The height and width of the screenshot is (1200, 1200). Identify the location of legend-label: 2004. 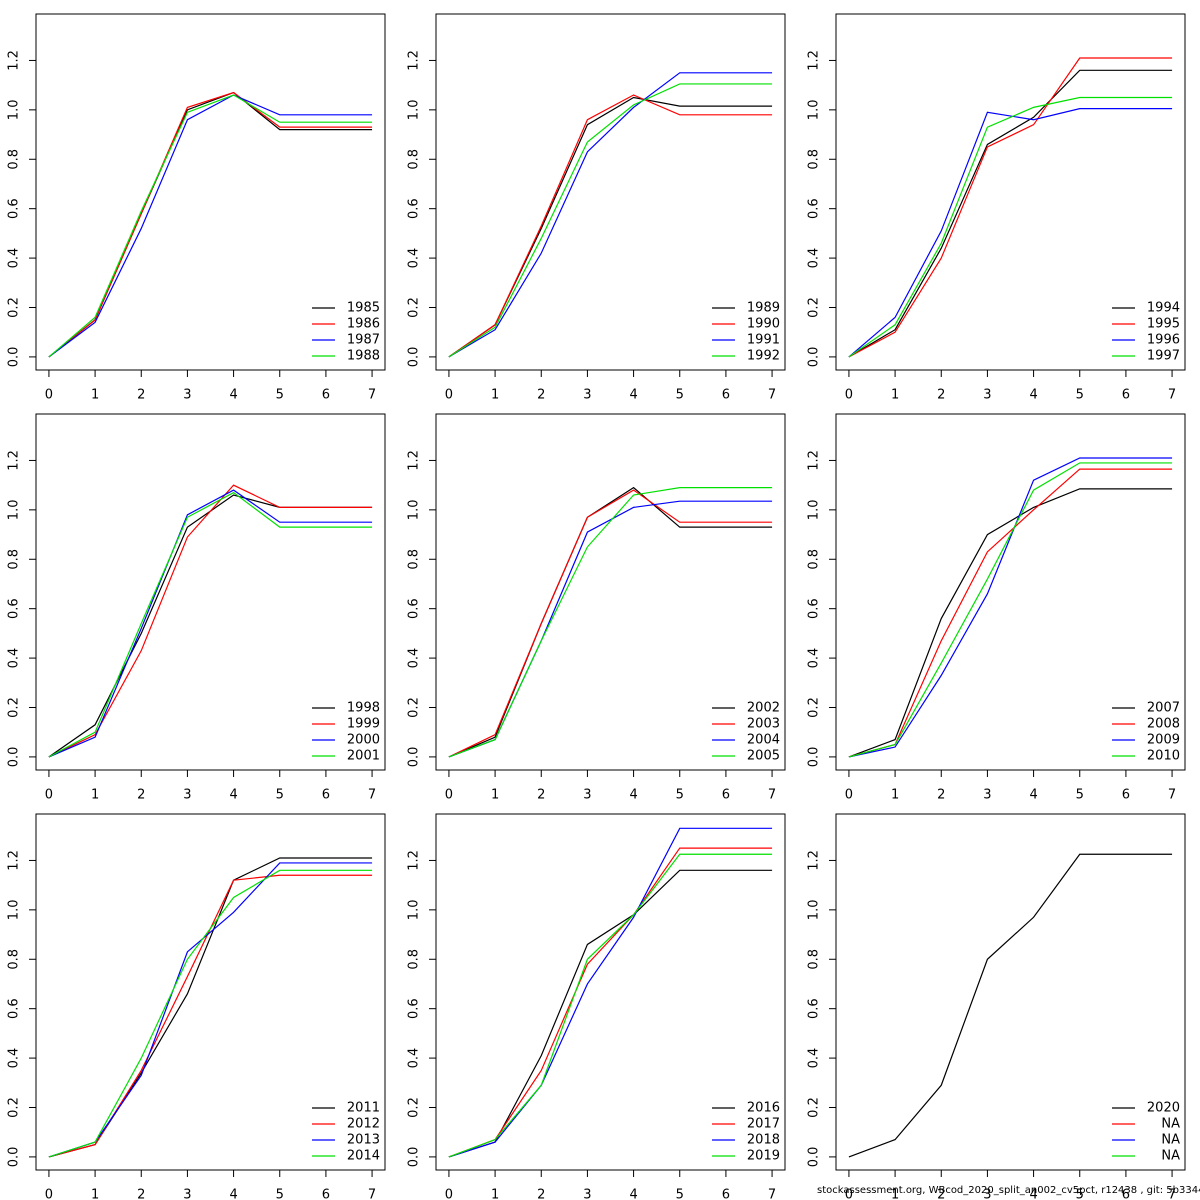
(763, 740).